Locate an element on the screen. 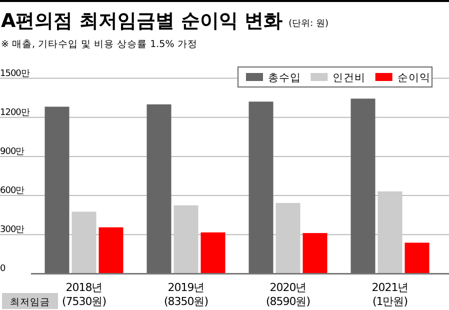 The height and width of the screenshot is (310, 449). chart-title: A편의점 최저임금별 순이익 변화 is located at coordinates (142, 21).